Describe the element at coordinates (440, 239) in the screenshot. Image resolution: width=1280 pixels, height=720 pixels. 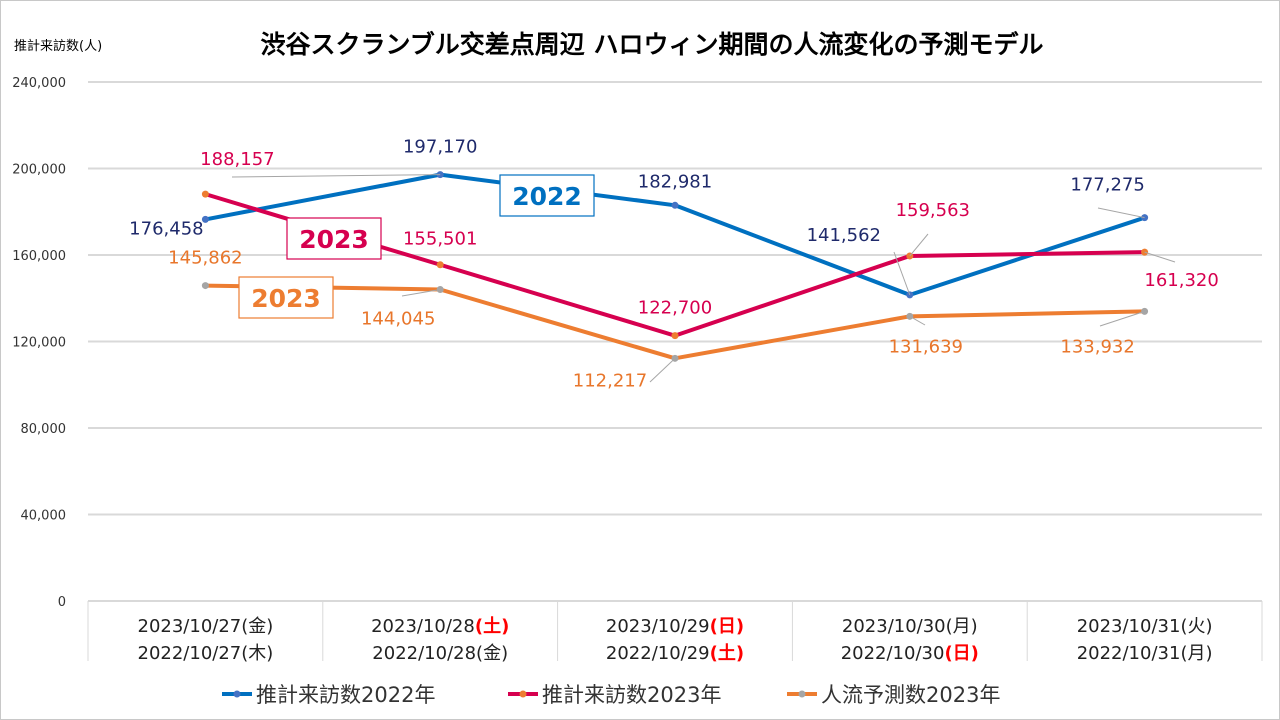
I see `data-label: 155,501` at that location.